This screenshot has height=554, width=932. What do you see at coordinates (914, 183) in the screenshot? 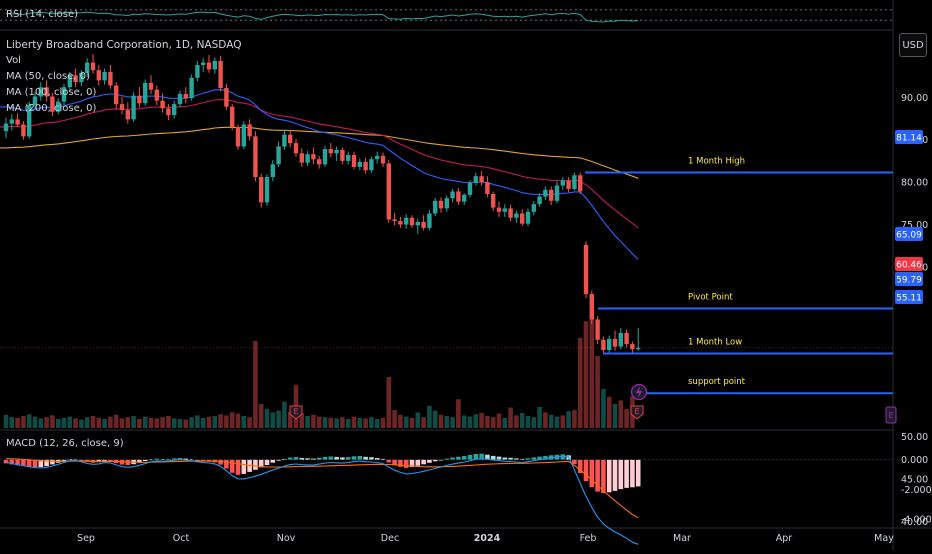
I see `price-tick: 80.00` at bounding box center [914, 183].